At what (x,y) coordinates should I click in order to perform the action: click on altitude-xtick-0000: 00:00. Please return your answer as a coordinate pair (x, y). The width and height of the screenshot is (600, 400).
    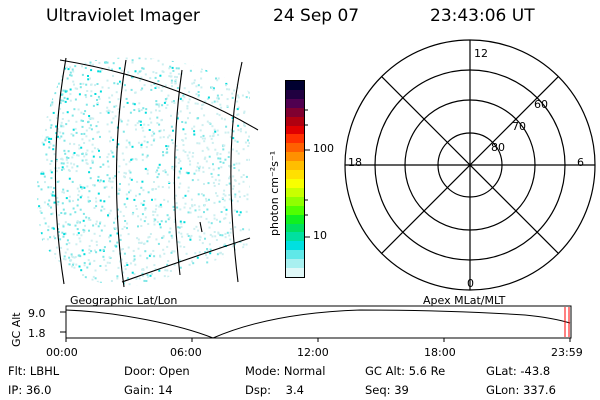
    Looking at the image, I should click on (62, 352).